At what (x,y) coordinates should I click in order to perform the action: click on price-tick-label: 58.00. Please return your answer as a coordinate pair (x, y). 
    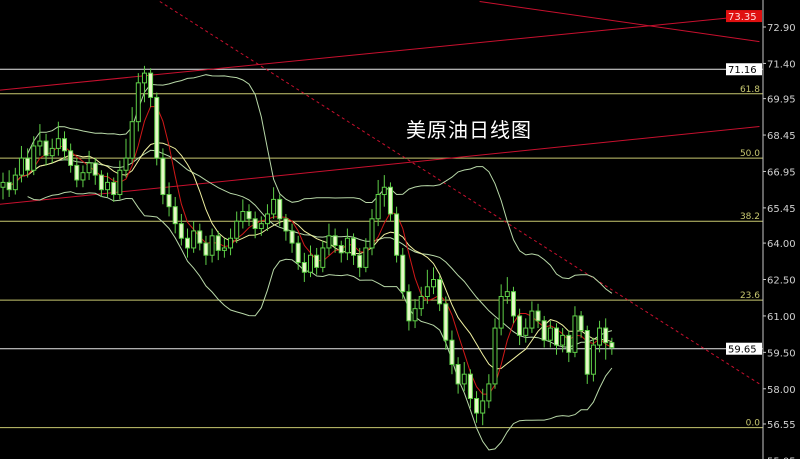
    Looking at the image, I should click on (781, 390).